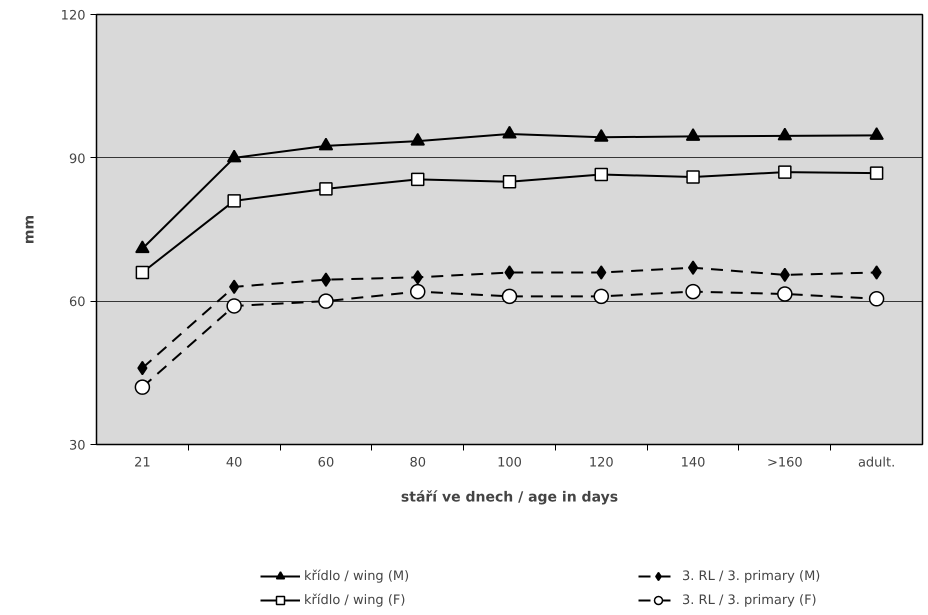 This screenshot has height=615, width=928. Describe the element at coordinates (77, 302) in the screenshot. I see `y-tick-label: 60` at that location.